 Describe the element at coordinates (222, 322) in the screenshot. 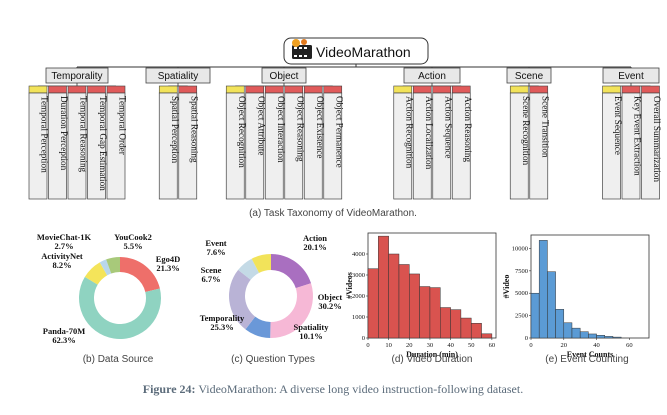

I see `slice-label: Temporality 25.3%` at that location.